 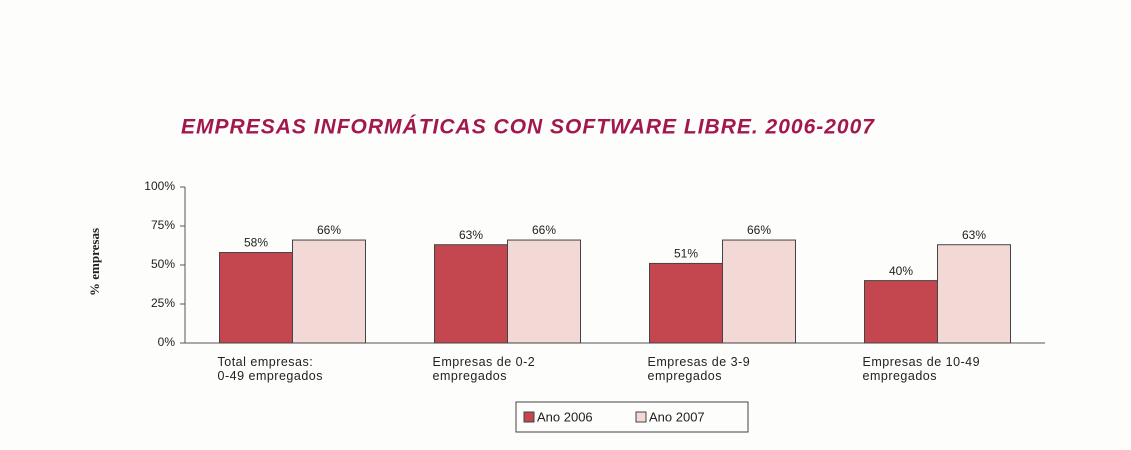 What do you see at coordinates (163, 303) in the screenshot?
I see `y-tick-label: 25%` at bounding box center [163, 303].